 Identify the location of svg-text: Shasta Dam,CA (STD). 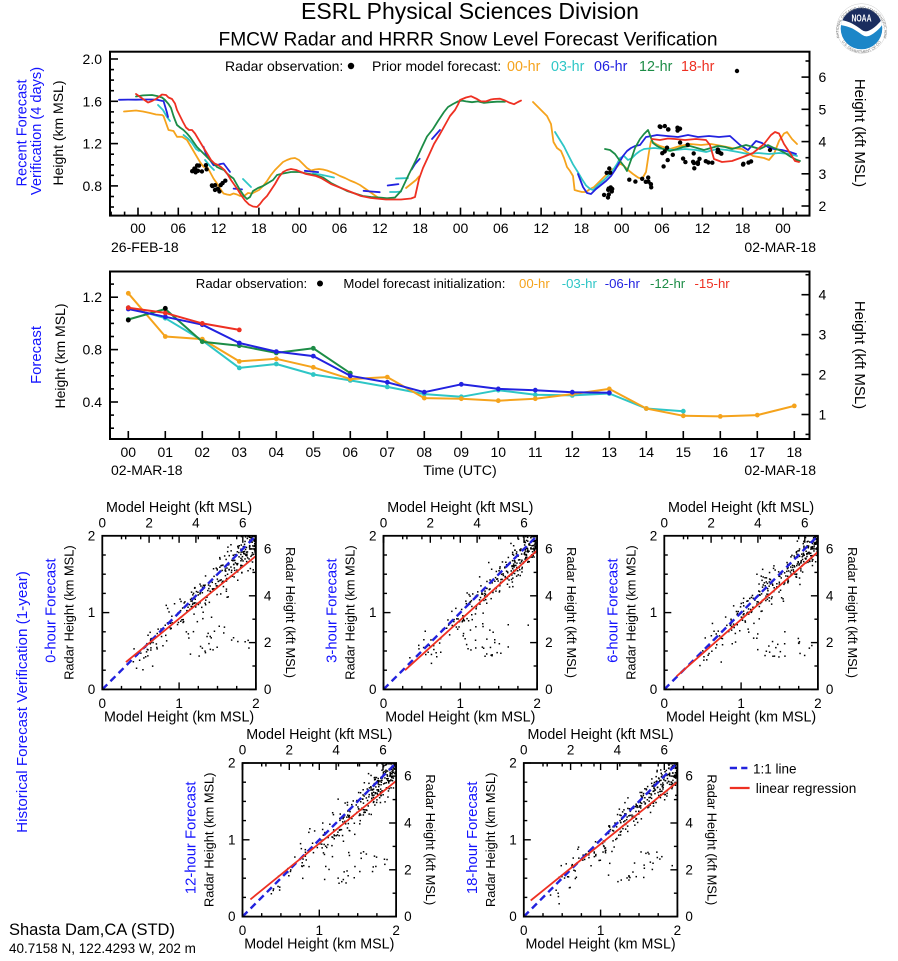
(92, 930).